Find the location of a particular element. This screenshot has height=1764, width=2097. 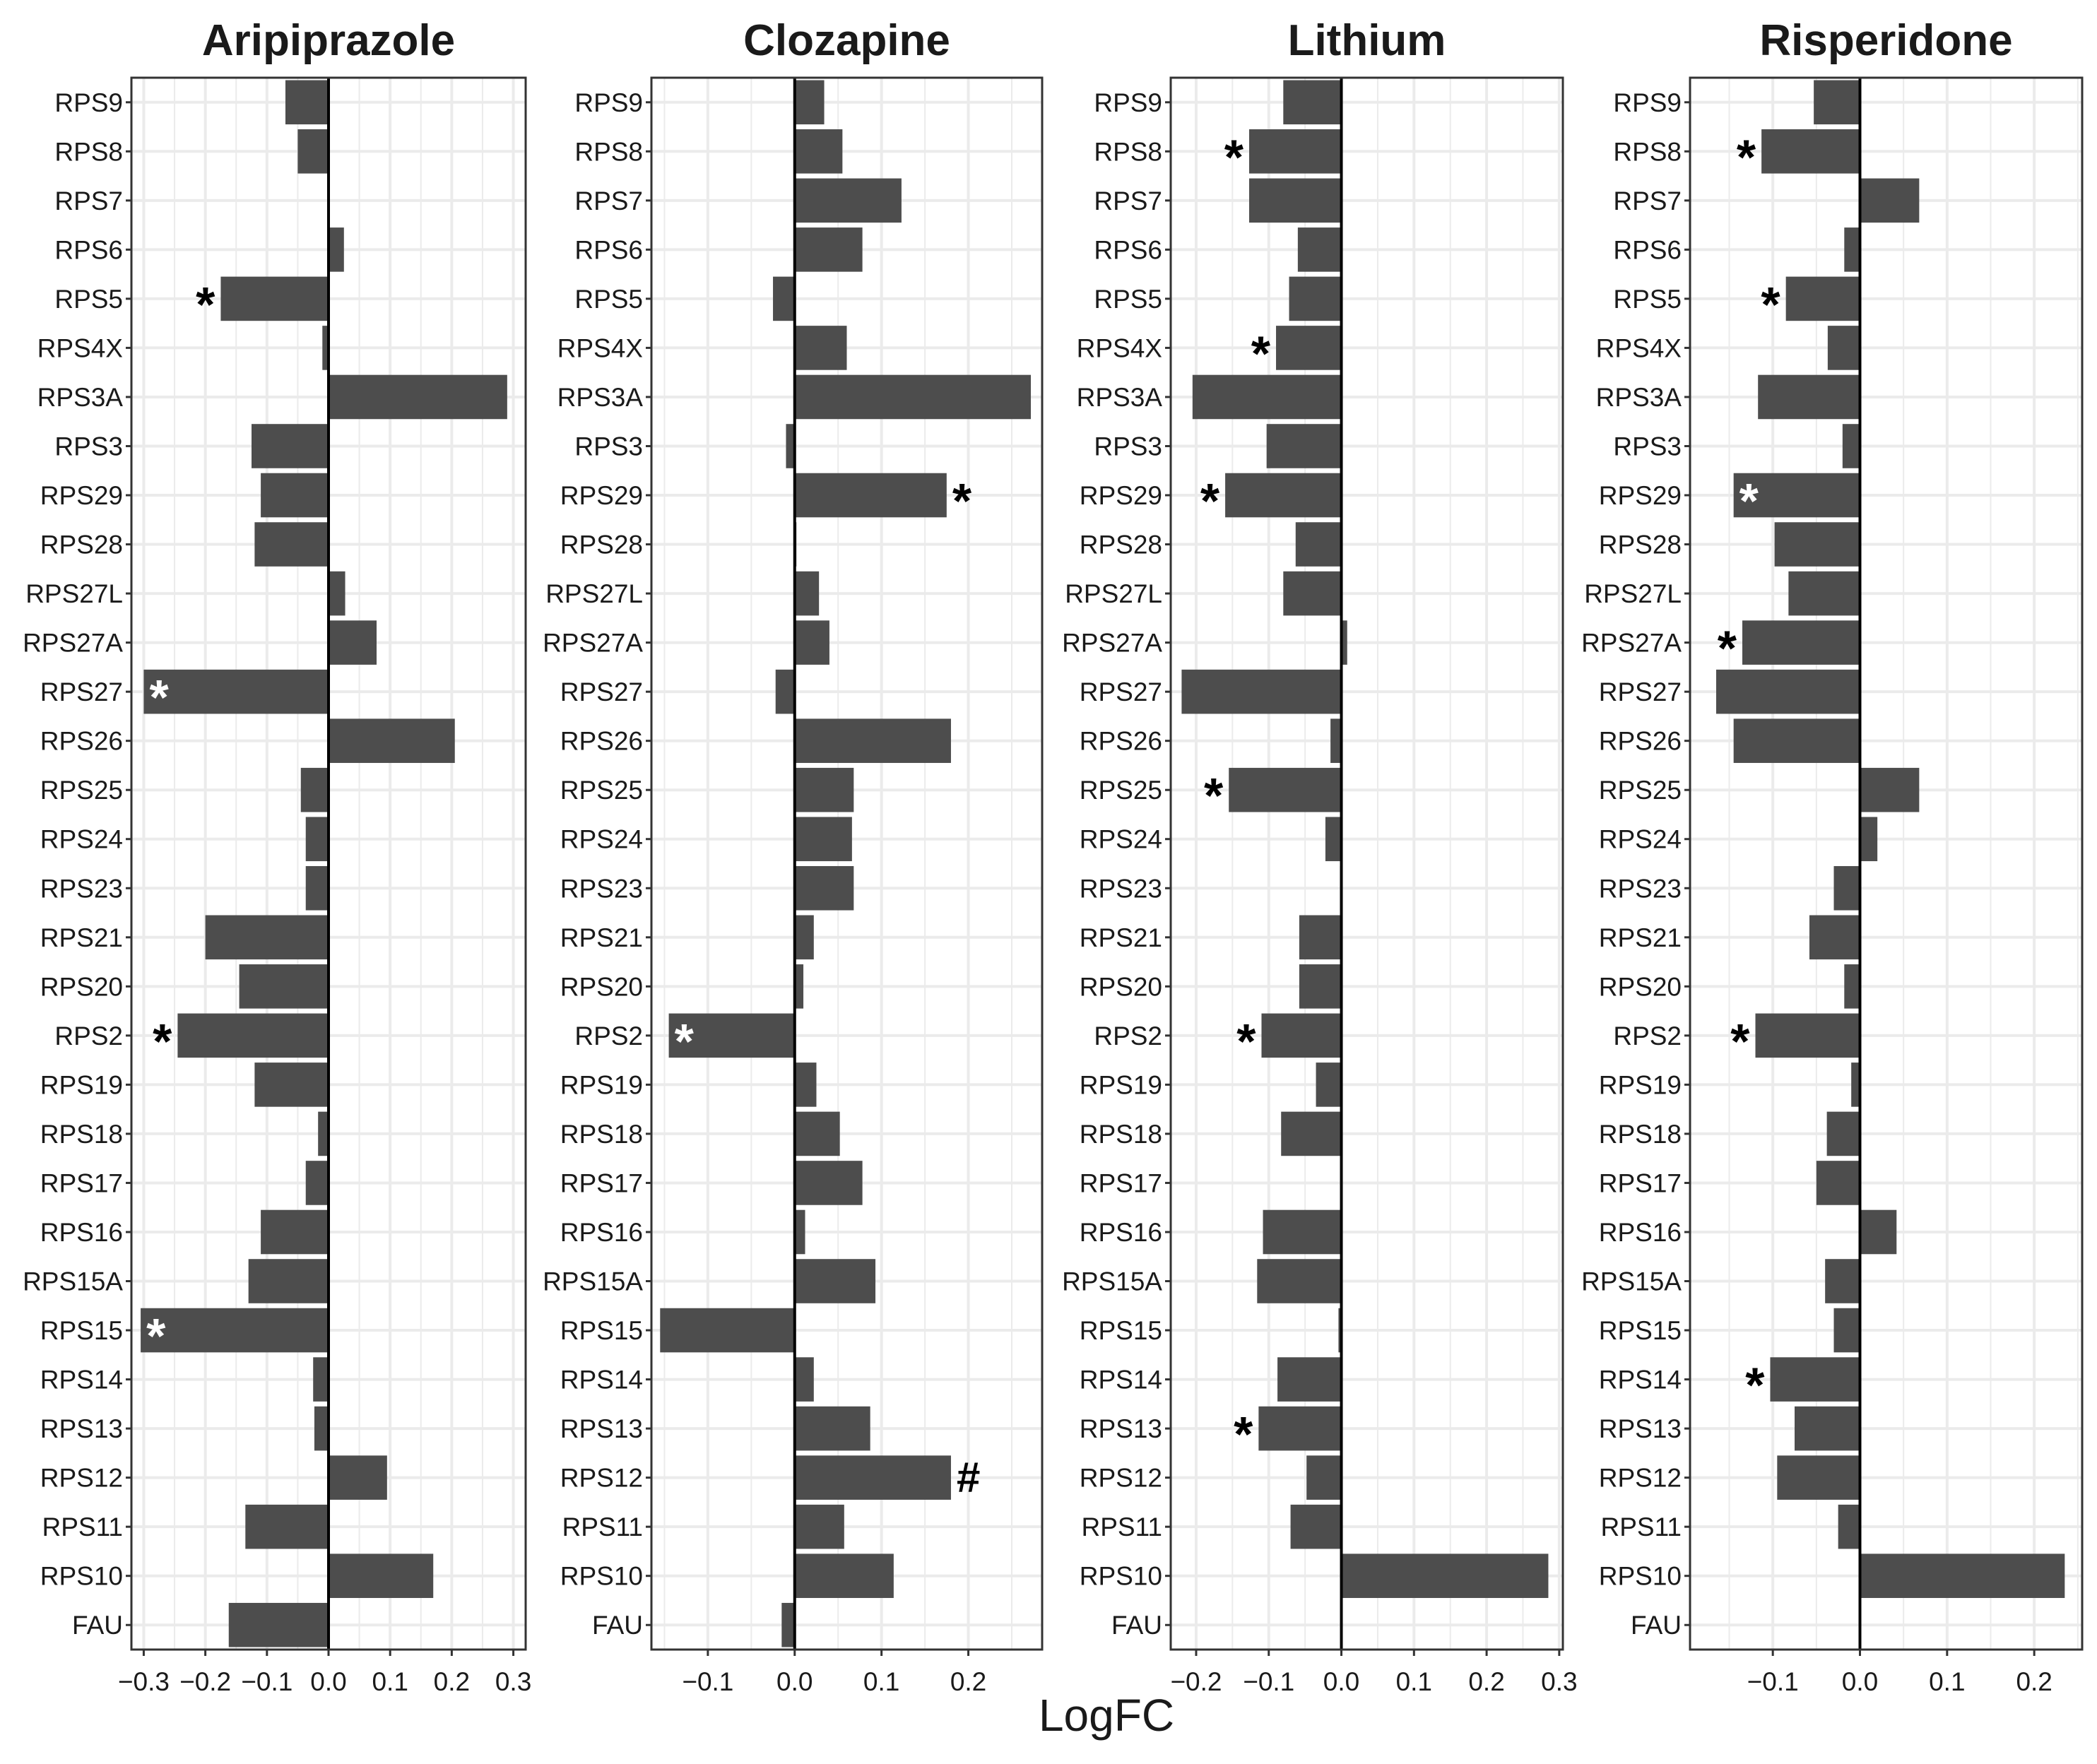

bar-fau is located at coordinates (788, 1625).